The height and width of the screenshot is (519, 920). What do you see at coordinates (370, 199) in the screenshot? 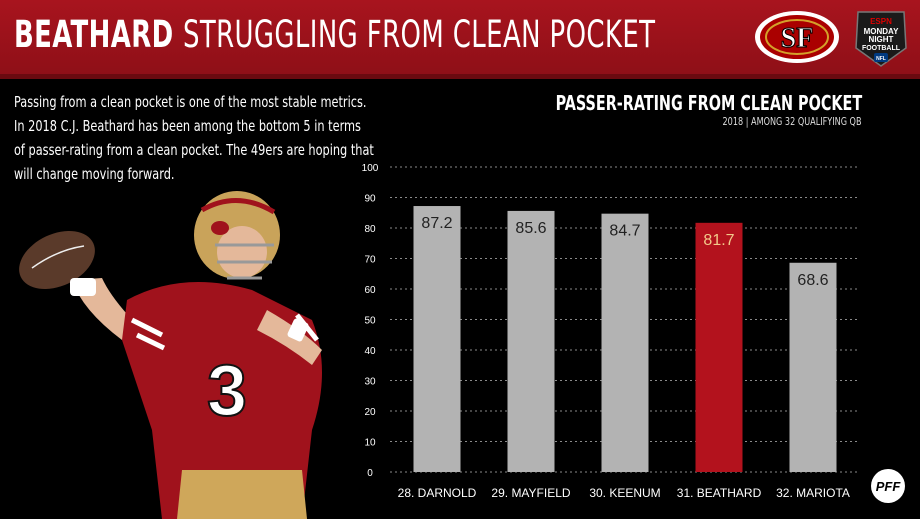
I see `y-tick-label: 90` at bounding box center [370, 199].